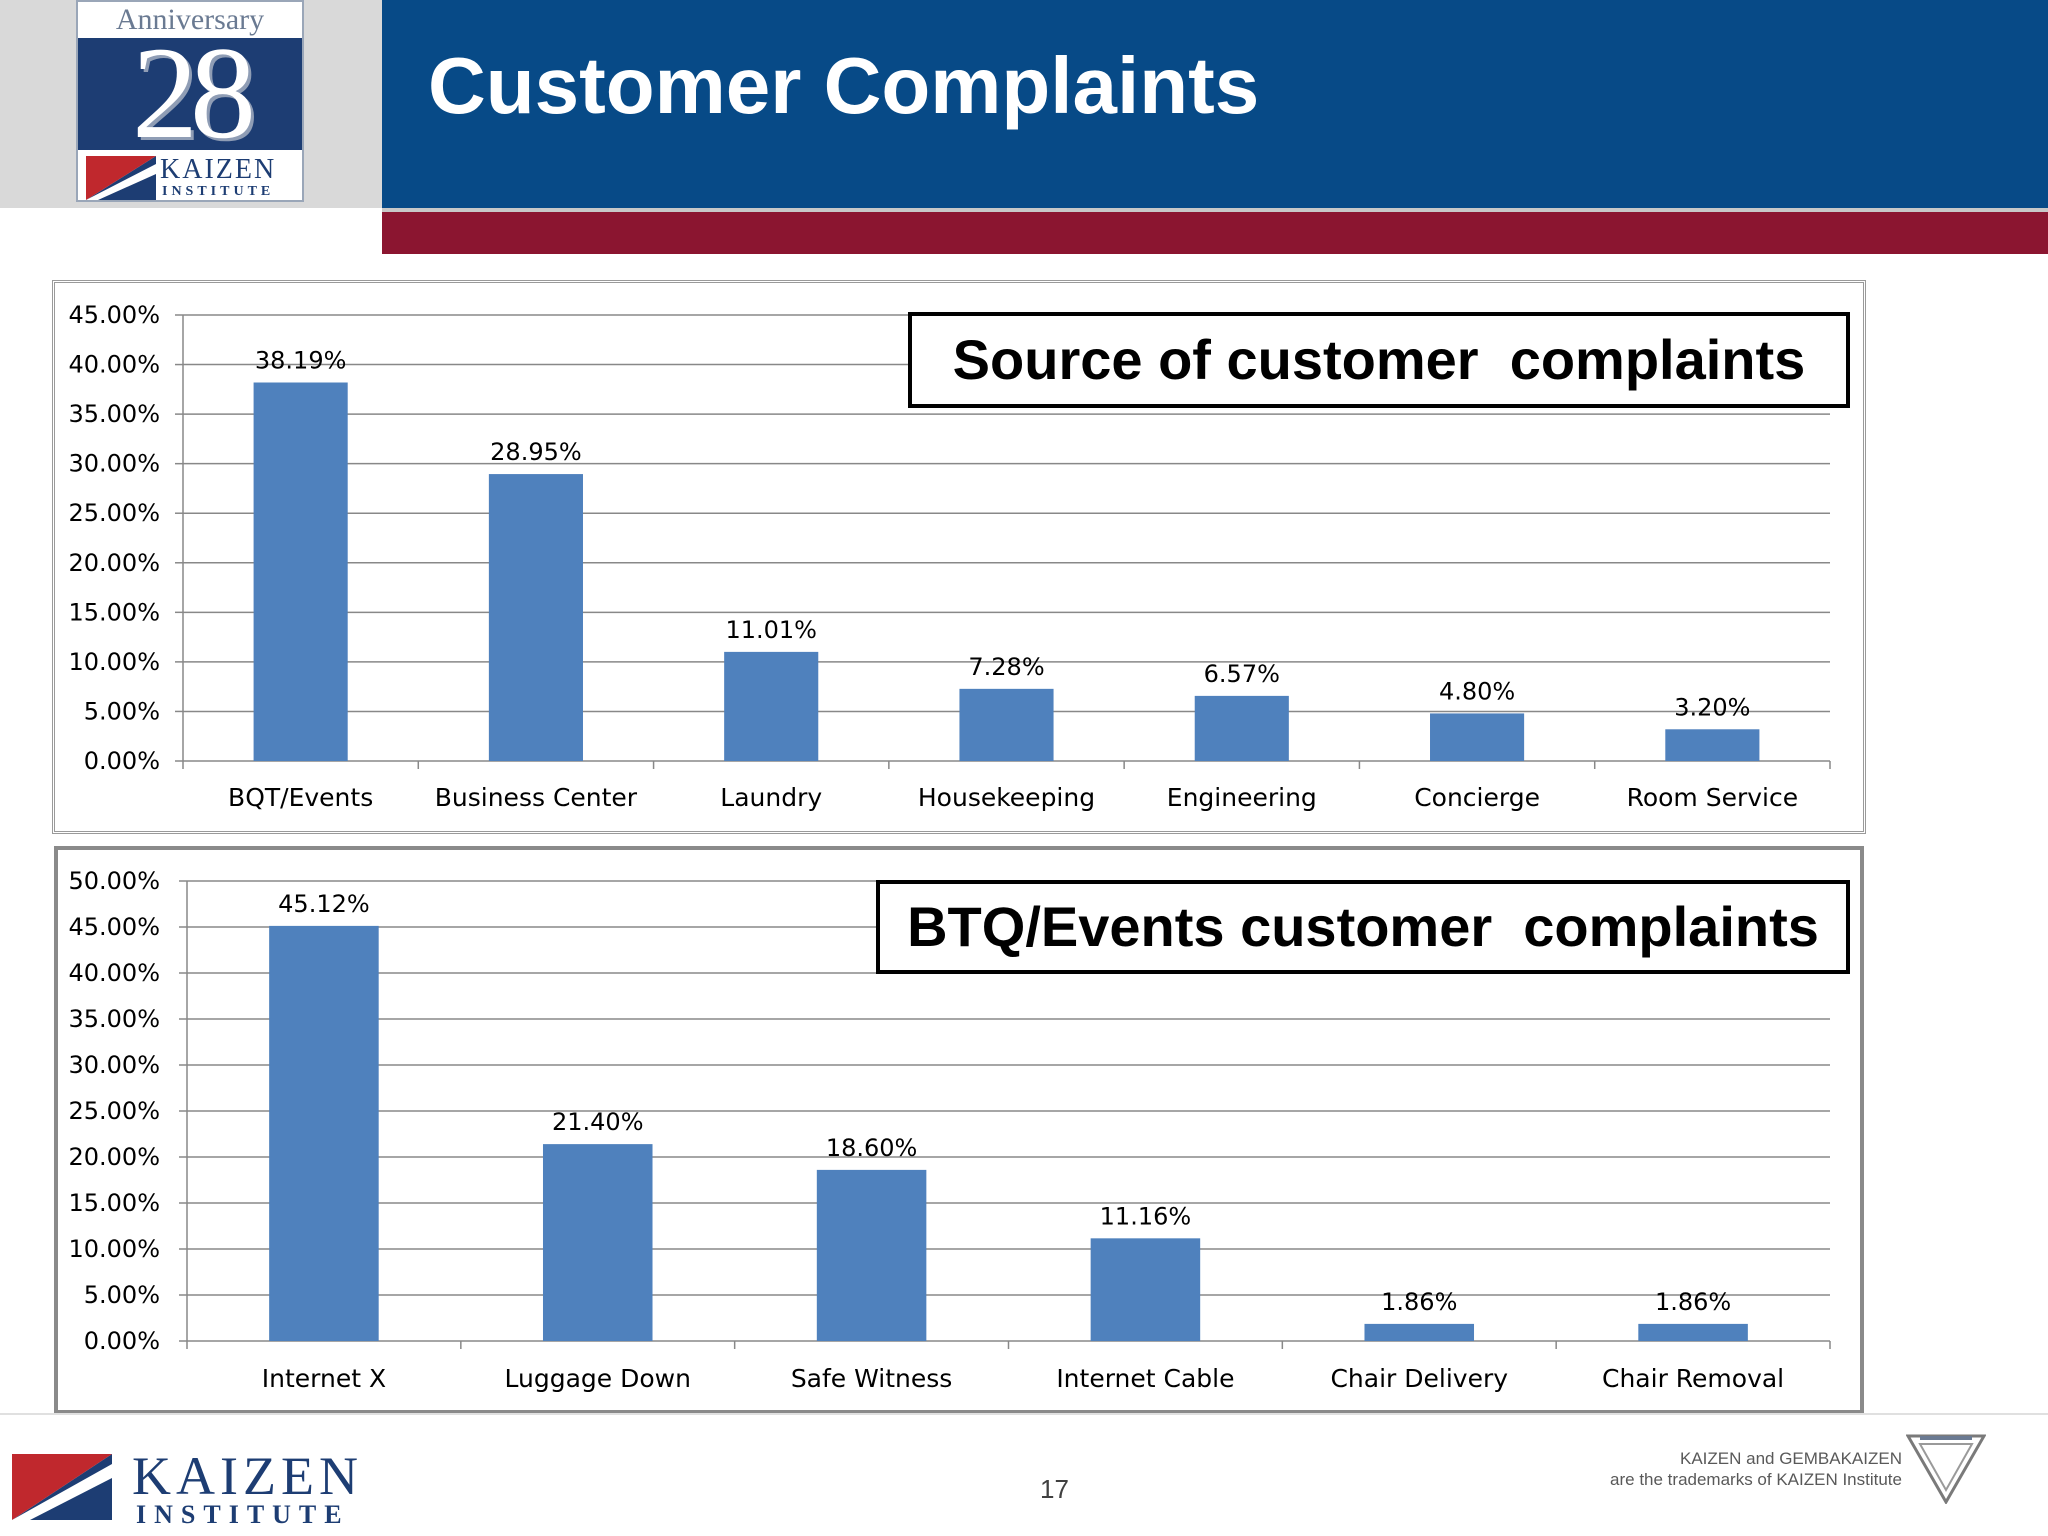 This screenshot has height=1536, width=2048. Describe the element at coordinates (1006, 667) in the screenshot. I see `data-label: 7.28%` at that location.